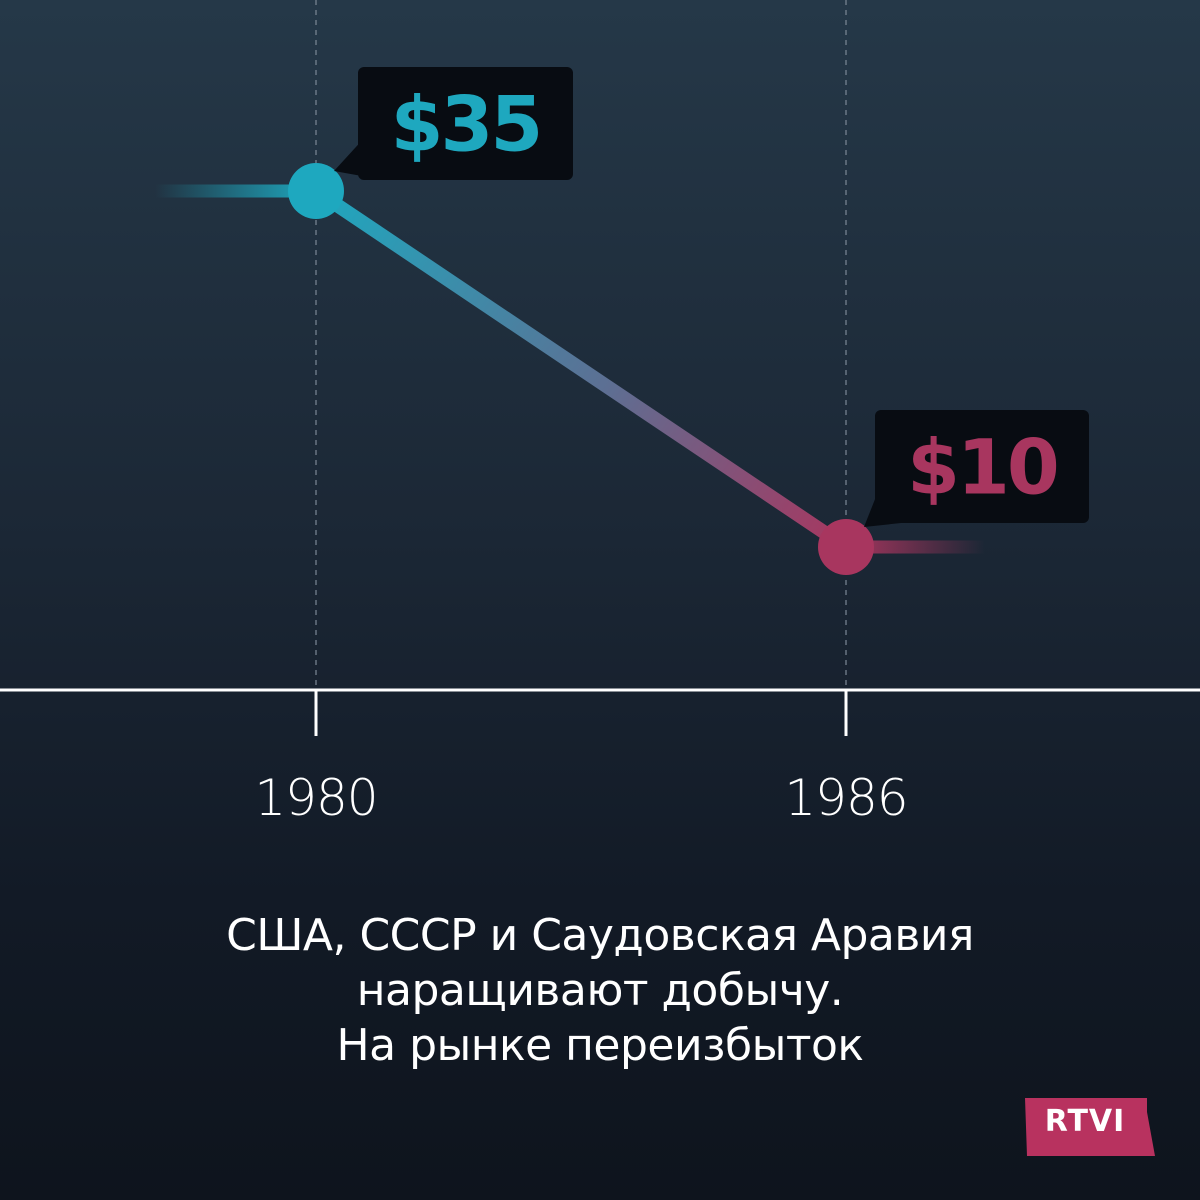 This screenshot has width=1200, height=1200. I want to click on x-tick-label: 1980, so click(315, 798).